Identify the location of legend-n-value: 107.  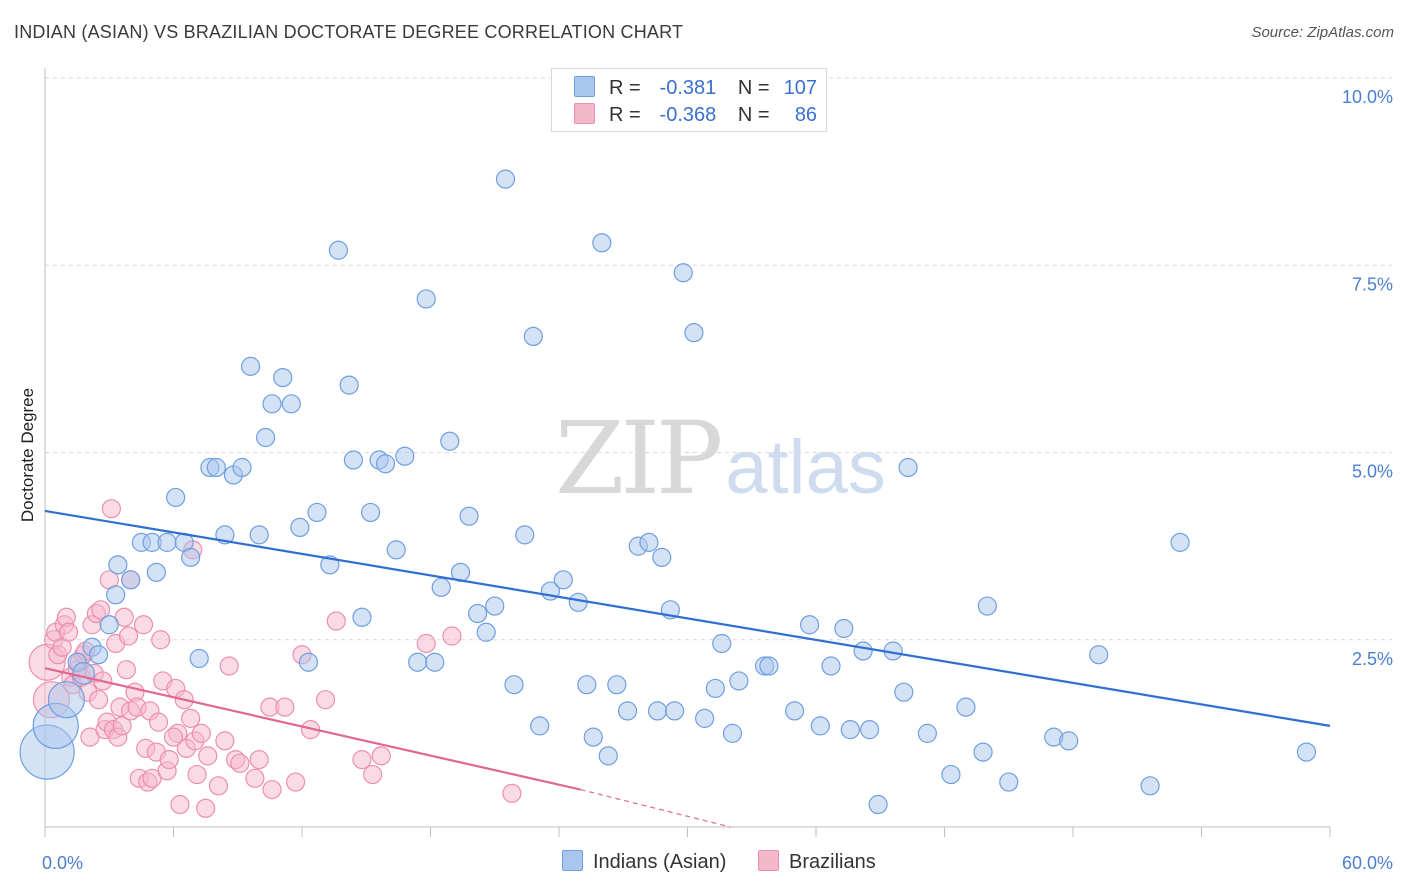
(800, 88).